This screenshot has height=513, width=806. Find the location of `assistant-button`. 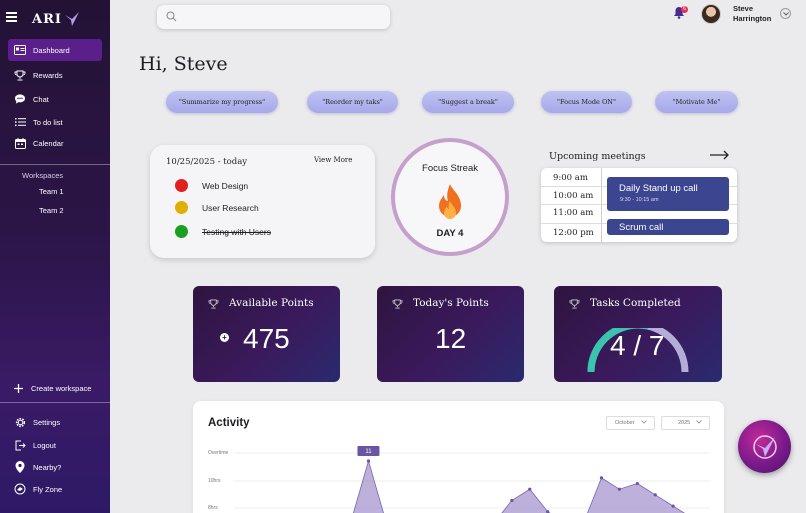

assistant-button is located at coordinates (764, 446).